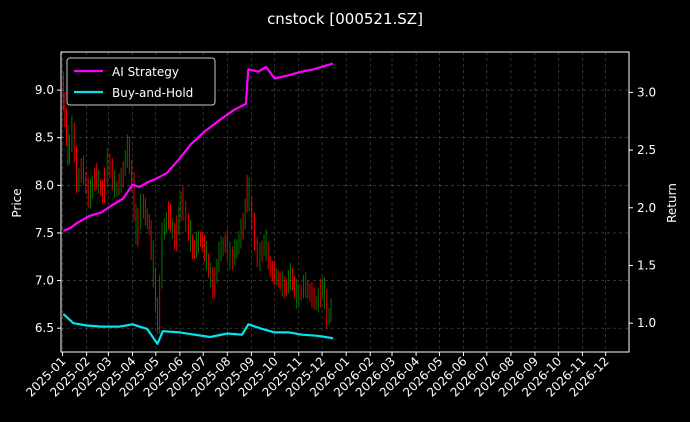 The width and height of the screenshot is (690, 422). I want to click on legend: AI Strategy Buy-and-Hold, so click(141, 81).